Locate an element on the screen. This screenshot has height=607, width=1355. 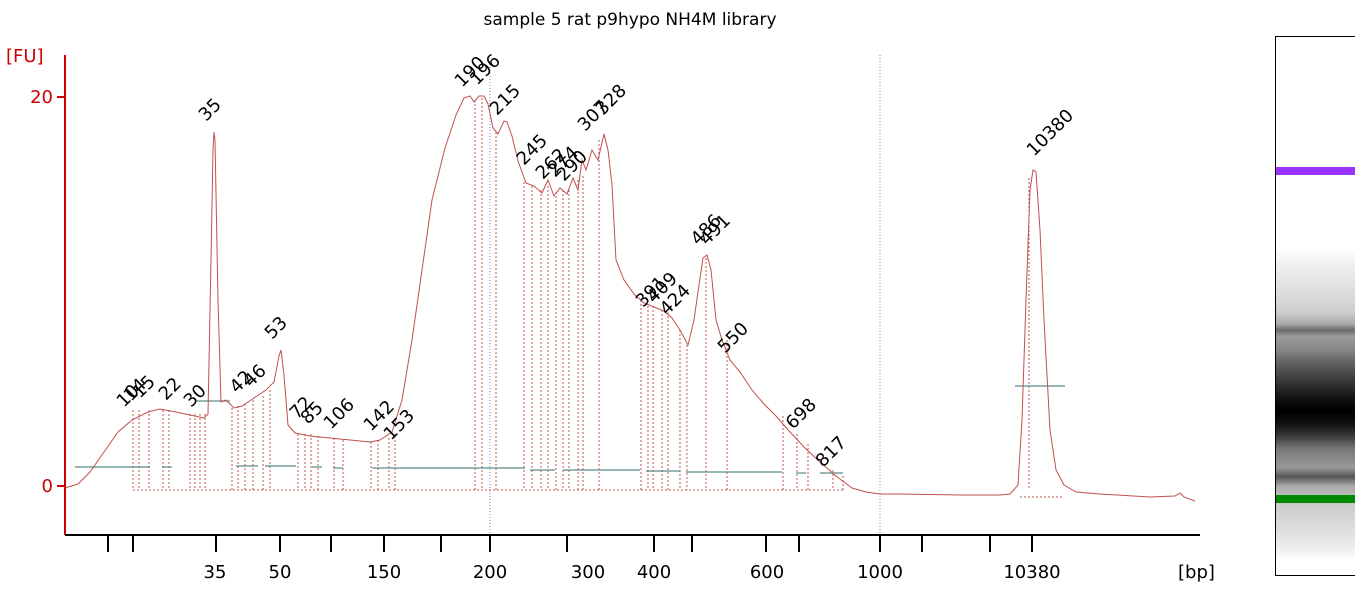
x-tick-label: 10380 is located at coordinates (1031, 572).